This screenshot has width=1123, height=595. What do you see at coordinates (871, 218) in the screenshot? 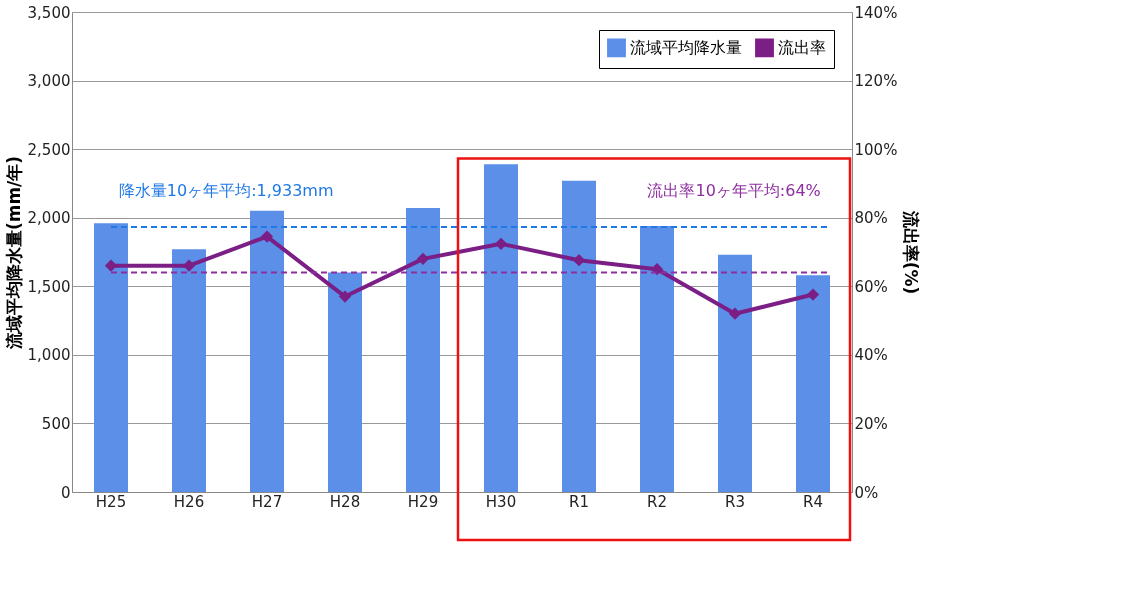
I see `y2-tick-label: 80%` at bounding box center [871, 218].